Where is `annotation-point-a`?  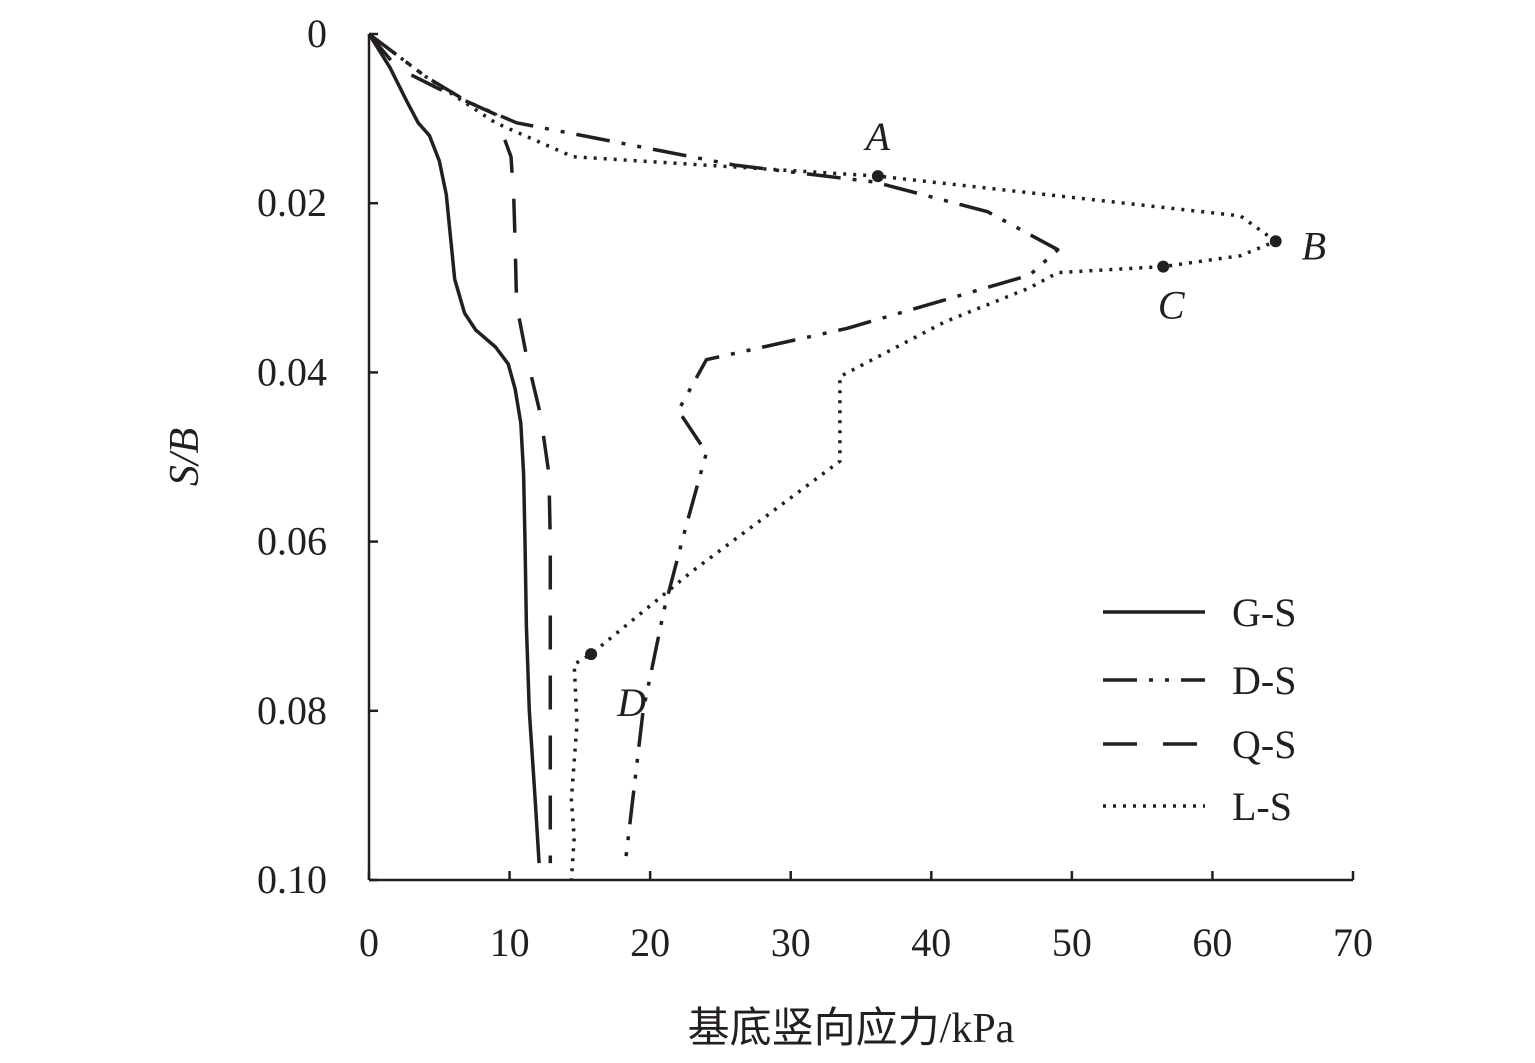
annotation-point-a is located at coordinates (877, 176).